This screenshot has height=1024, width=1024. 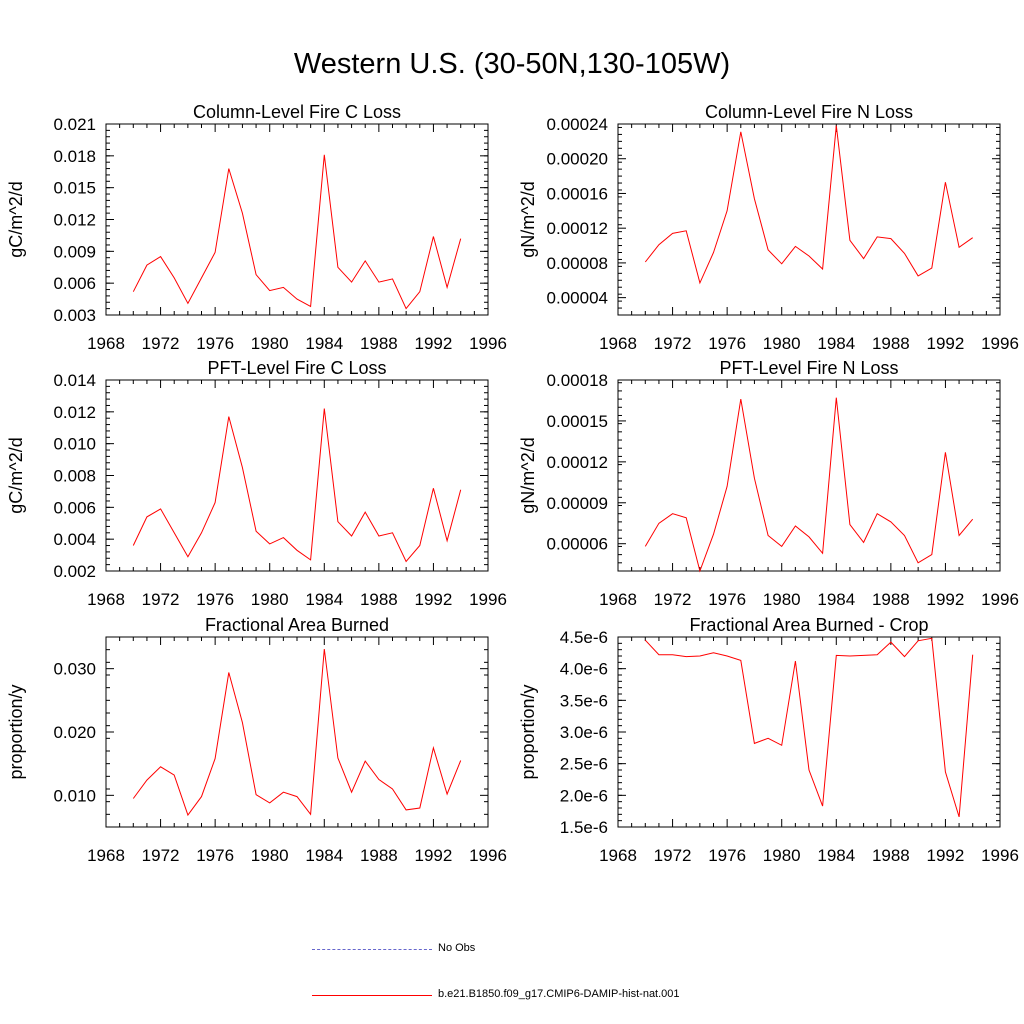 I want to click on y-tick-label: 2.5e-6, so click(x=584, y=764).